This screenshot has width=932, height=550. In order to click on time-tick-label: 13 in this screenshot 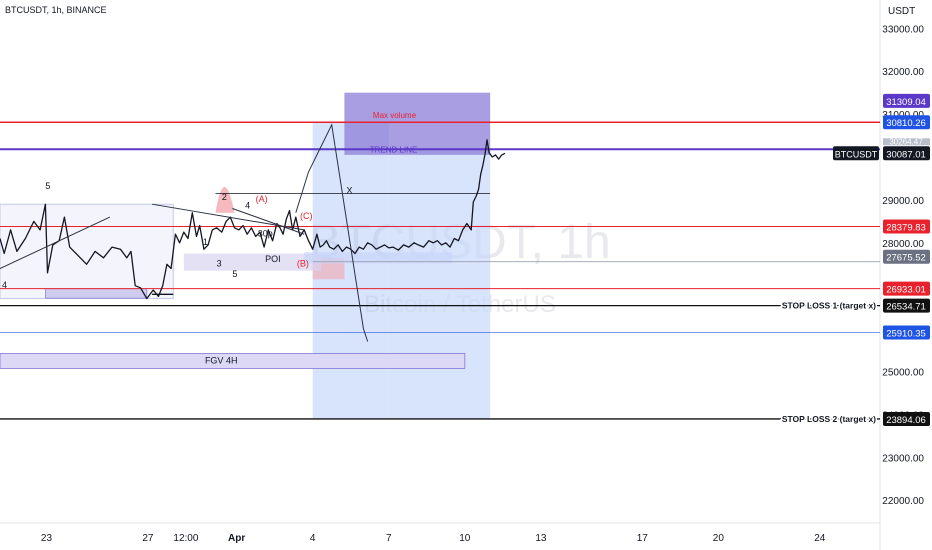, I will do `click(541, 538)`.